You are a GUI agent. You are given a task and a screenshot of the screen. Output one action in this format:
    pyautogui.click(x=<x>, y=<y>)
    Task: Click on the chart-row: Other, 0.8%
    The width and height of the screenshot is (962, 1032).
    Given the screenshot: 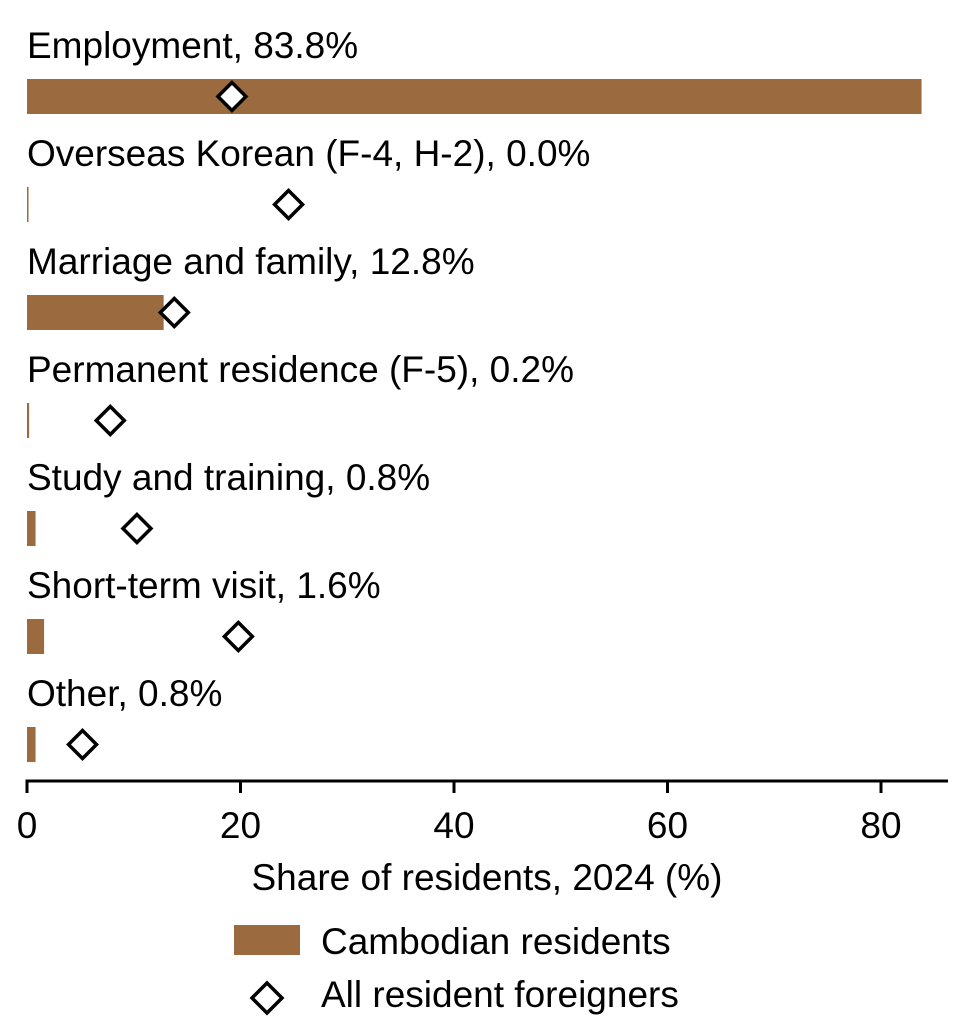 What is the action you would take?
    pyautogui.click(x=124, y=717)
    